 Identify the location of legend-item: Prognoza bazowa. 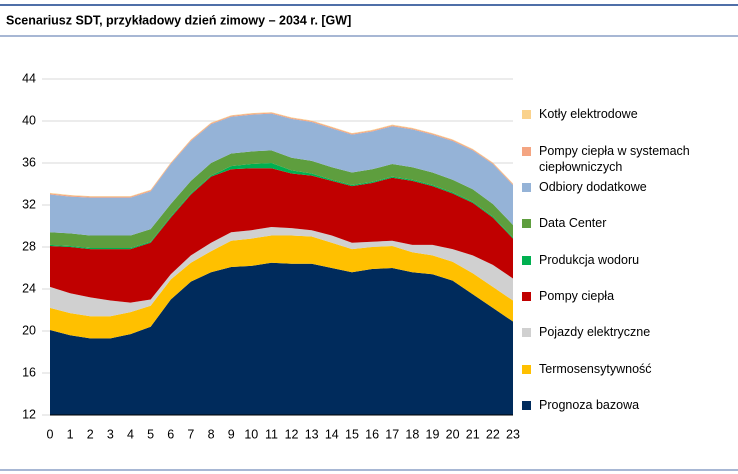
(620, 405).